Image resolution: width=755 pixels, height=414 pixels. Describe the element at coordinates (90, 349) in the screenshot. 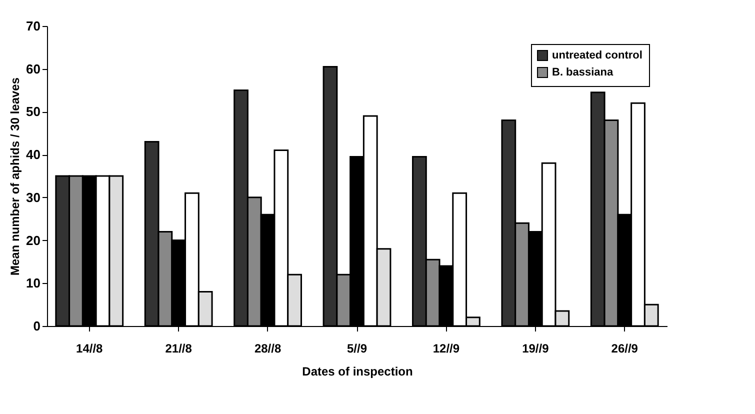

I see `x-tick-label: 14//8` at that location.